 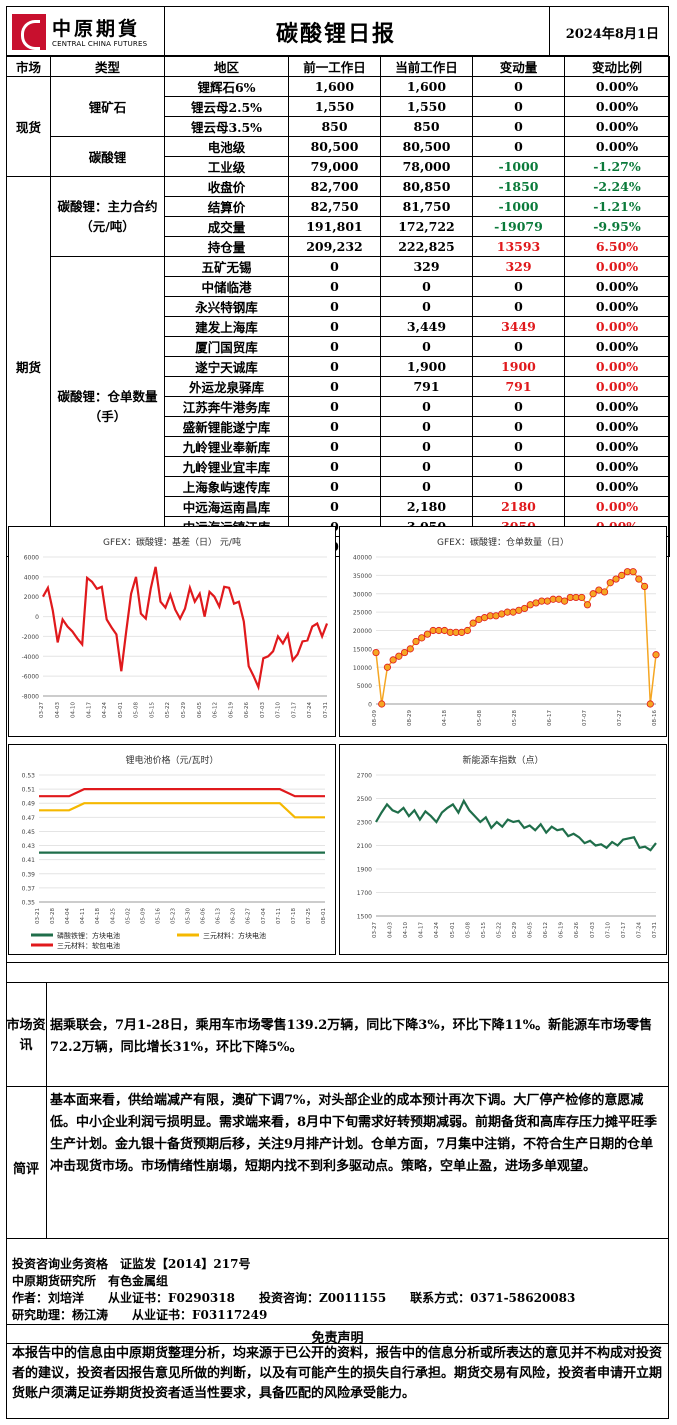 What do you see at coordinates (172, 542) in the screenshot?
I see `chart-title: GFEX：碳酸锂：基差（日） 元/吨` at bounding box center [172, 542].